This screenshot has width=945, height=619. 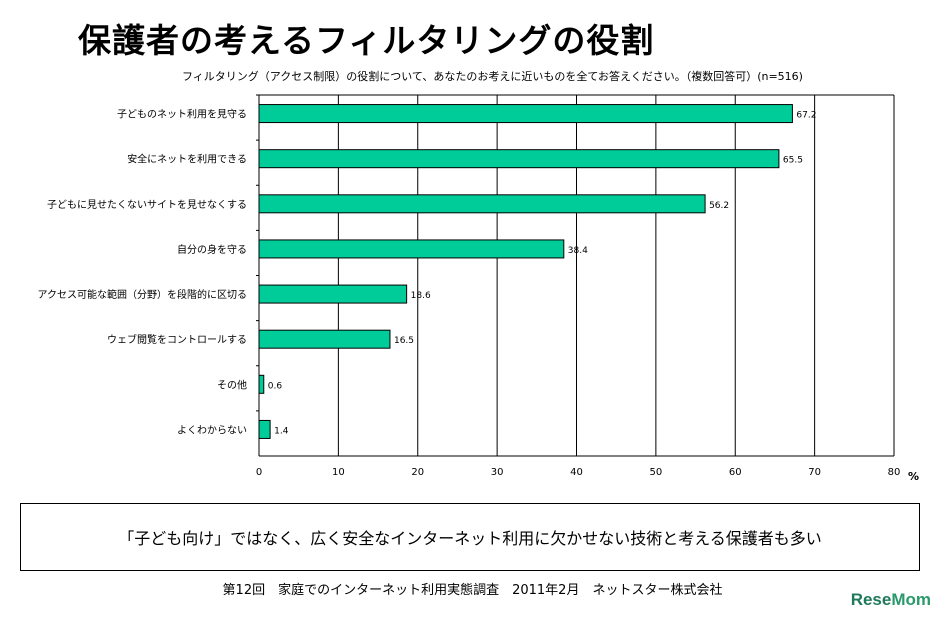 What do you see at coordinates (421, 296) in the screenshot?
I see `data-label: 18.6` at bounding box center [421, 296].